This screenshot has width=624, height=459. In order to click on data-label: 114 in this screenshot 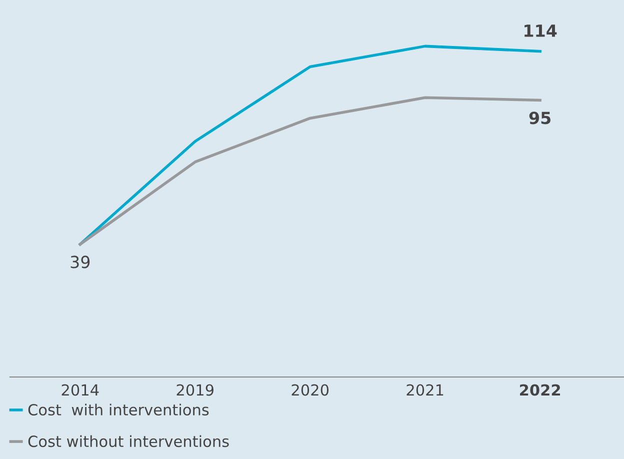, I will do `click(540, 30)`.